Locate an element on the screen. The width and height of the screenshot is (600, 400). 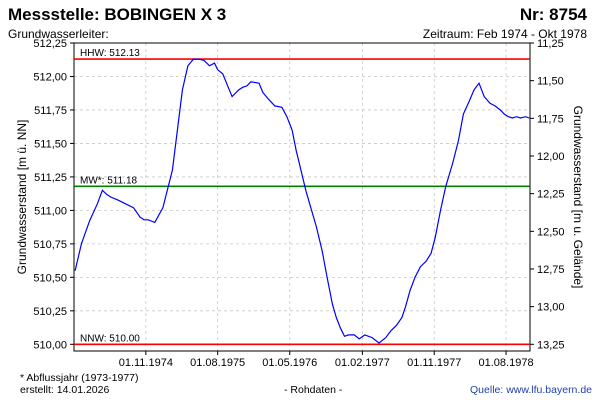
y-tick-label-left: 511,50 is located at coordinates (50, 144).